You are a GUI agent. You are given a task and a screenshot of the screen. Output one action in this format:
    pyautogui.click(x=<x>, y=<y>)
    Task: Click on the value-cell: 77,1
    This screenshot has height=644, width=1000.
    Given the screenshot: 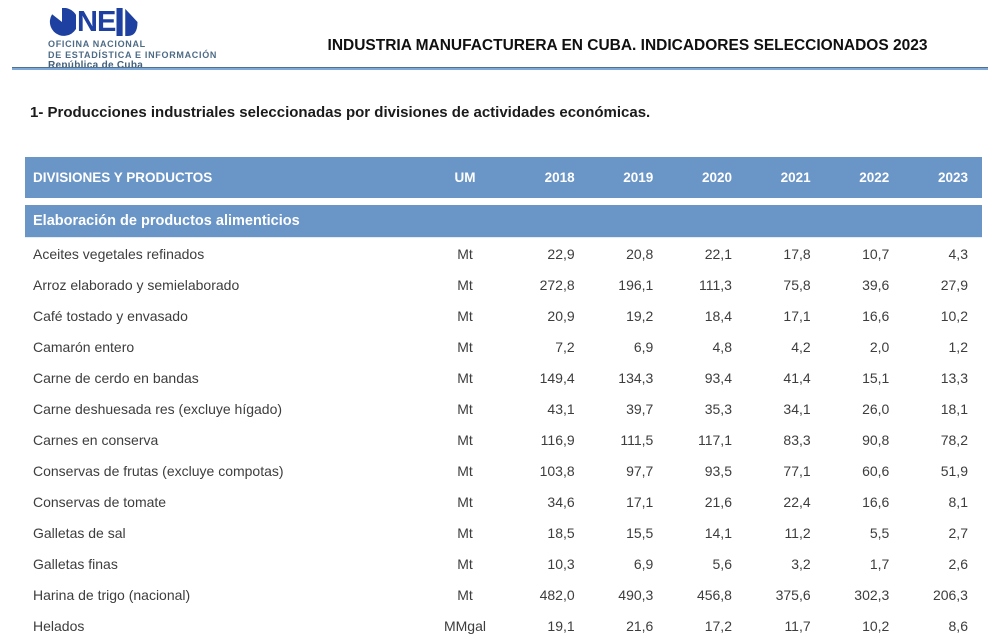 What is the action you would take?
    pyautogui.click(x=797, y=470)
    